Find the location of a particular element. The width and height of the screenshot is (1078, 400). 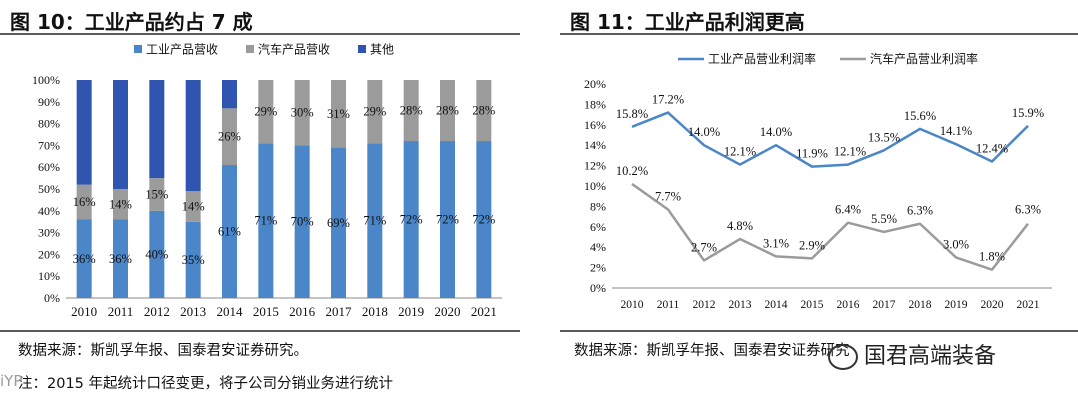

data-label: 30% is located at coordinates (302, 113).